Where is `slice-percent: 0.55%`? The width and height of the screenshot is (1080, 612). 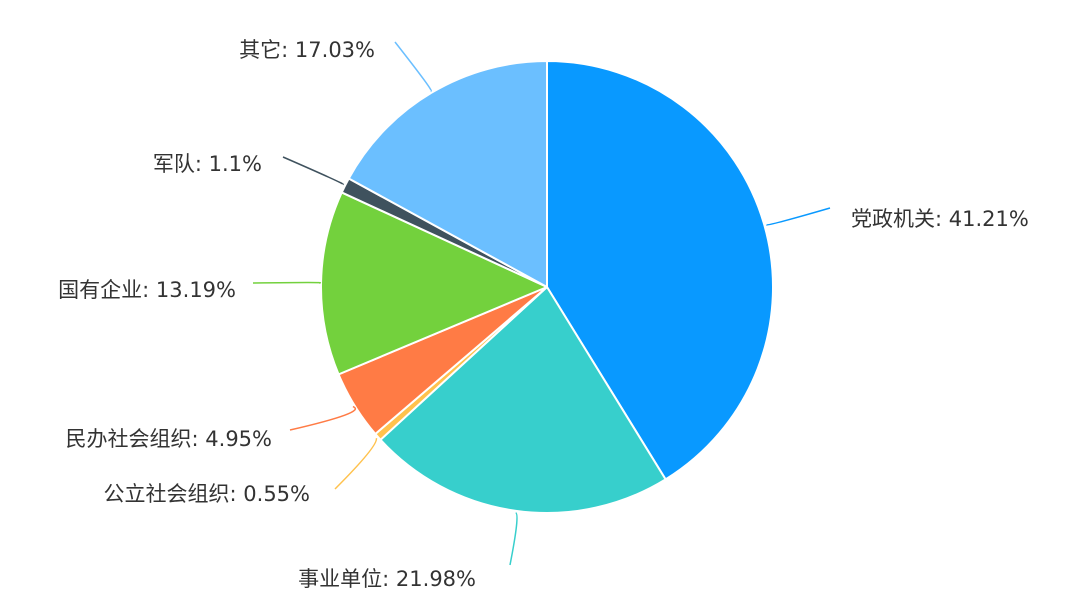 slice-percent: 0.55% is located at coordinates (276, 494).